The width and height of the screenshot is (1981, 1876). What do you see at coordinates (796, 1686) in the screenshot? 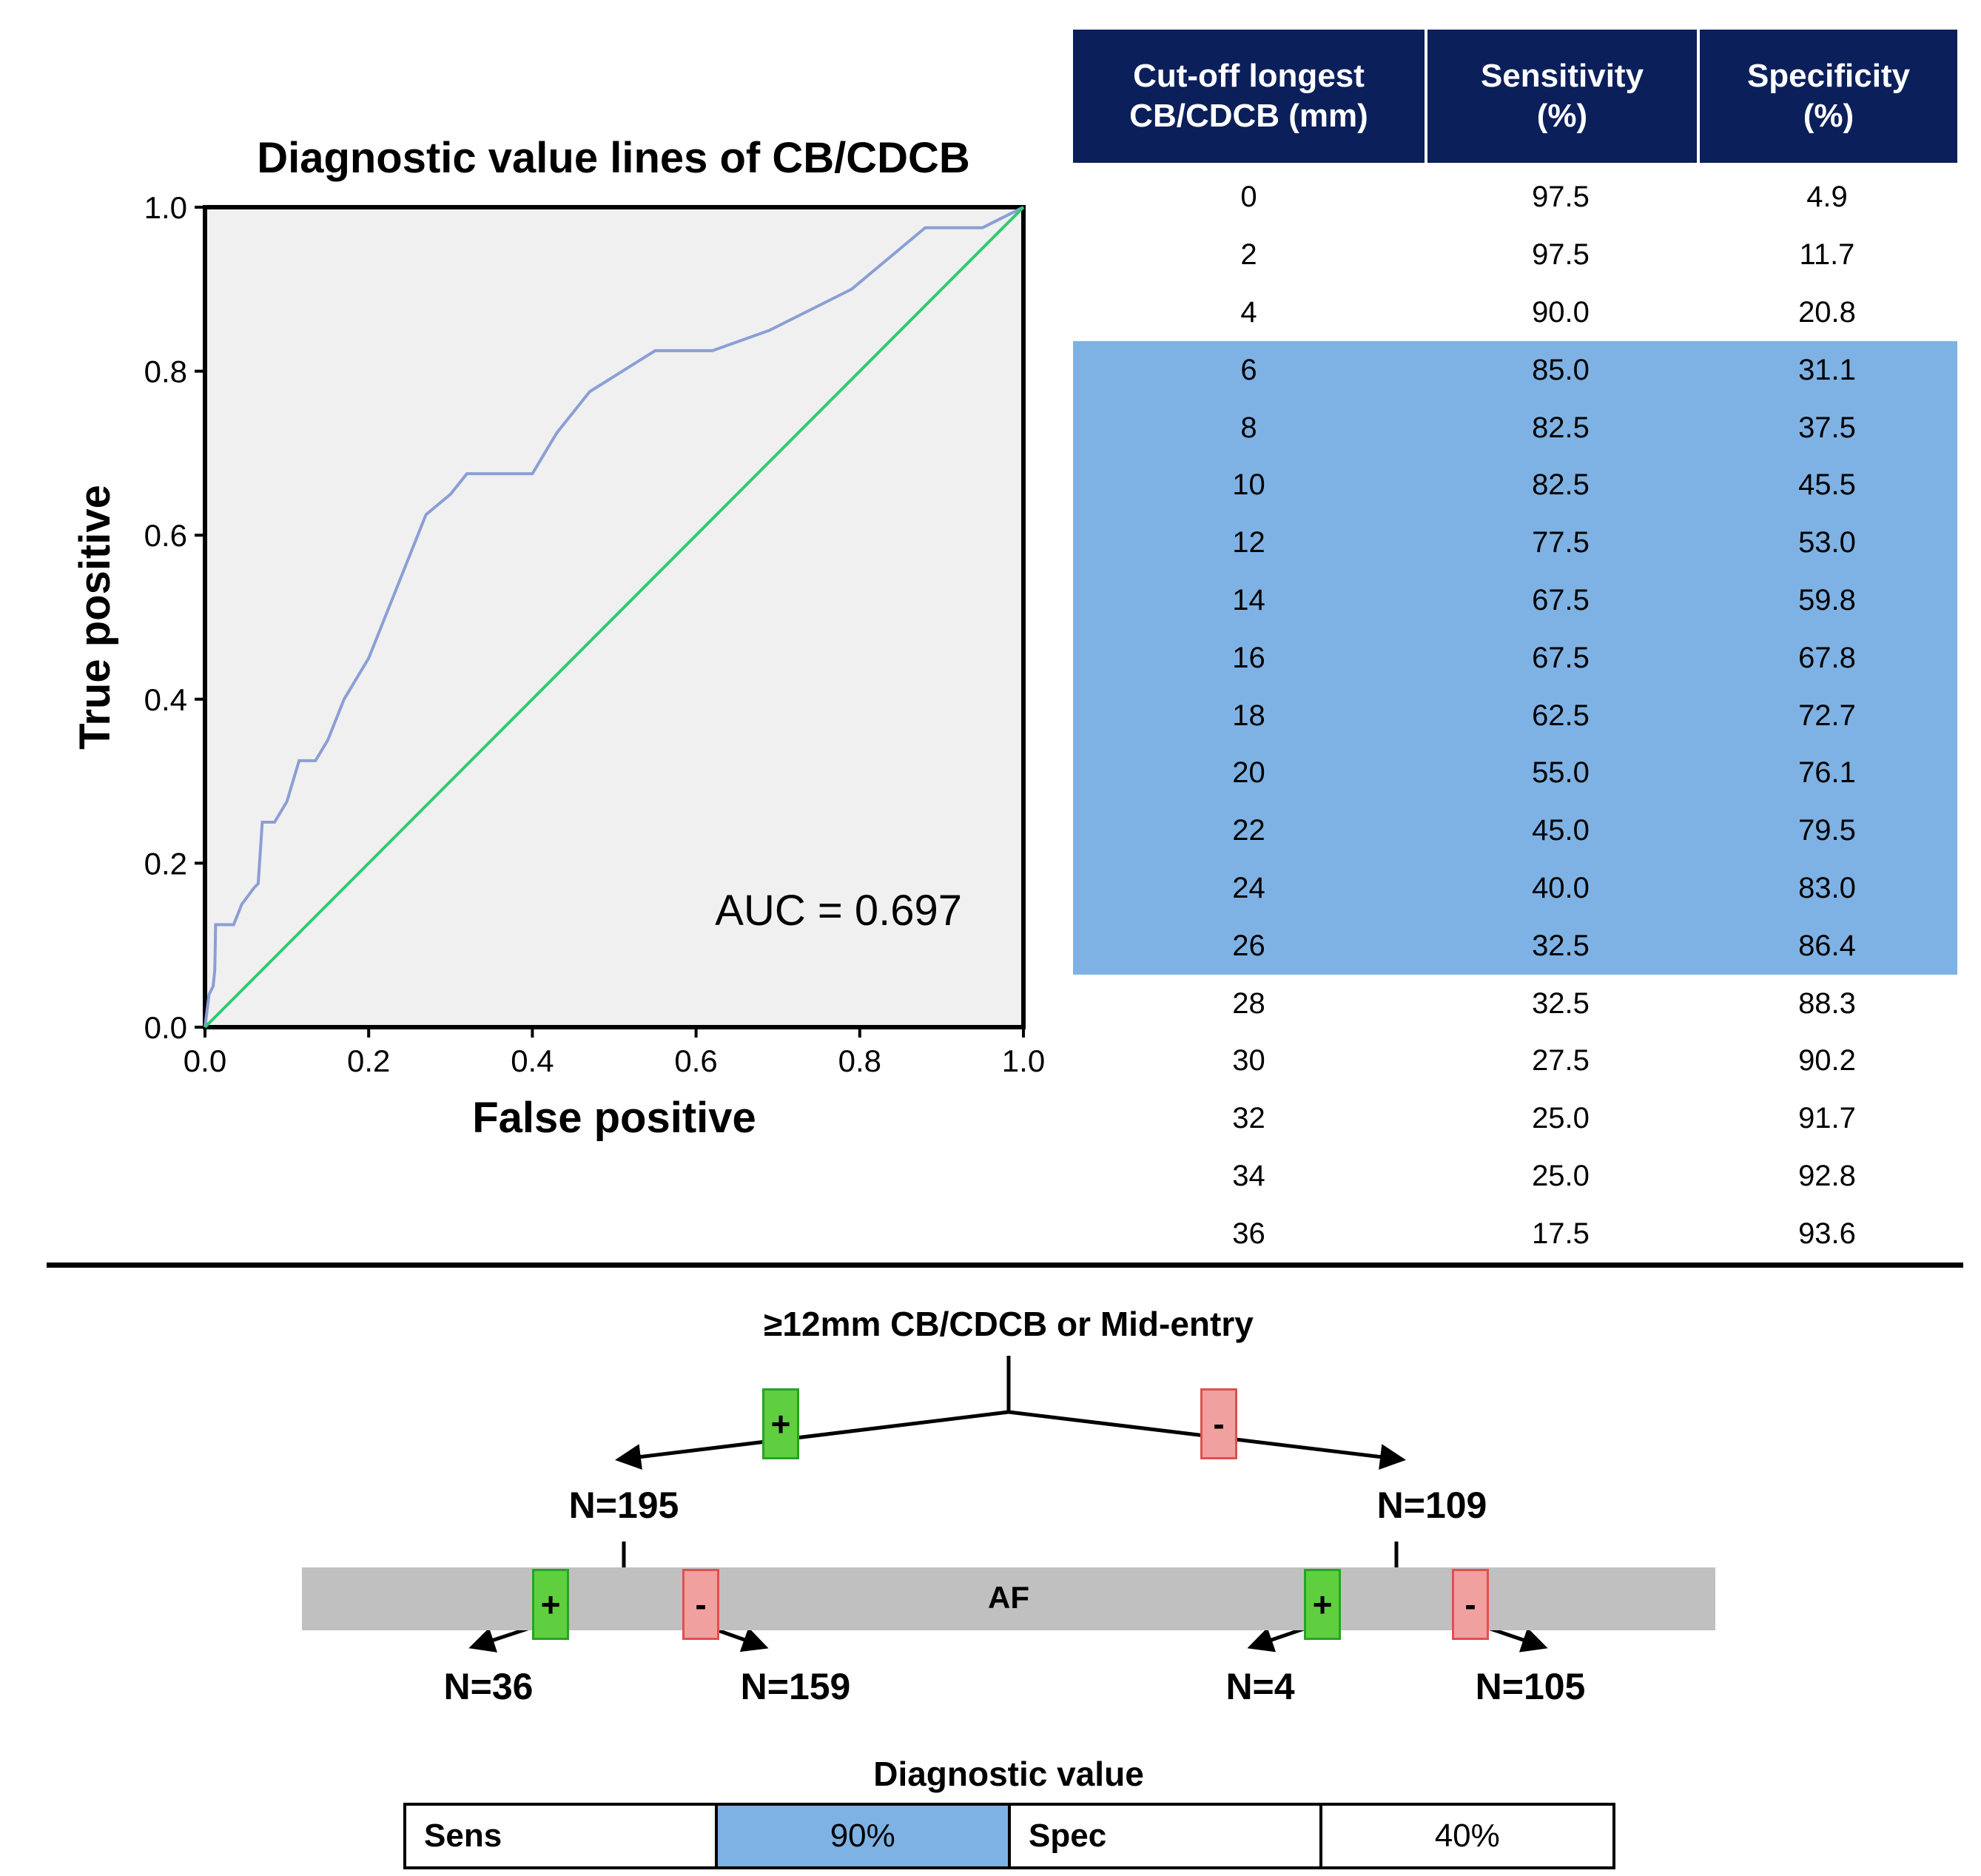
I see `left-neg-count: N=159` at bounding box center [796, 1686].